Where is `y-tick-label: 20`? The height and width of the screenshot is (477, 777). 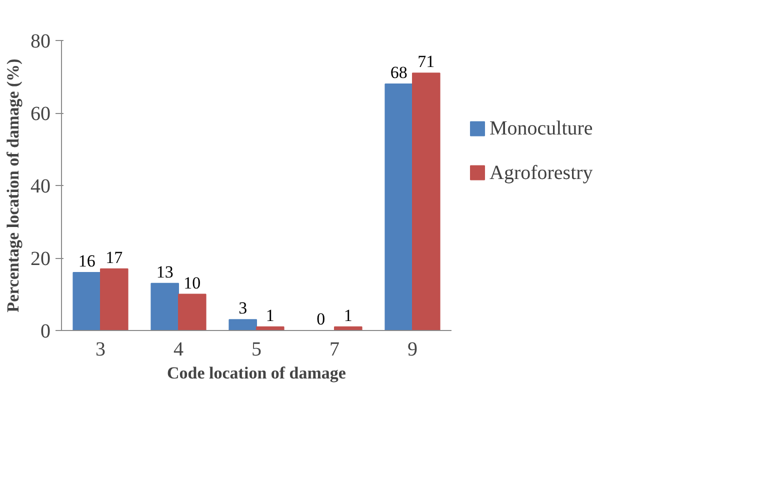 y-tick-label: 20 is located at coordinates (40, 259).